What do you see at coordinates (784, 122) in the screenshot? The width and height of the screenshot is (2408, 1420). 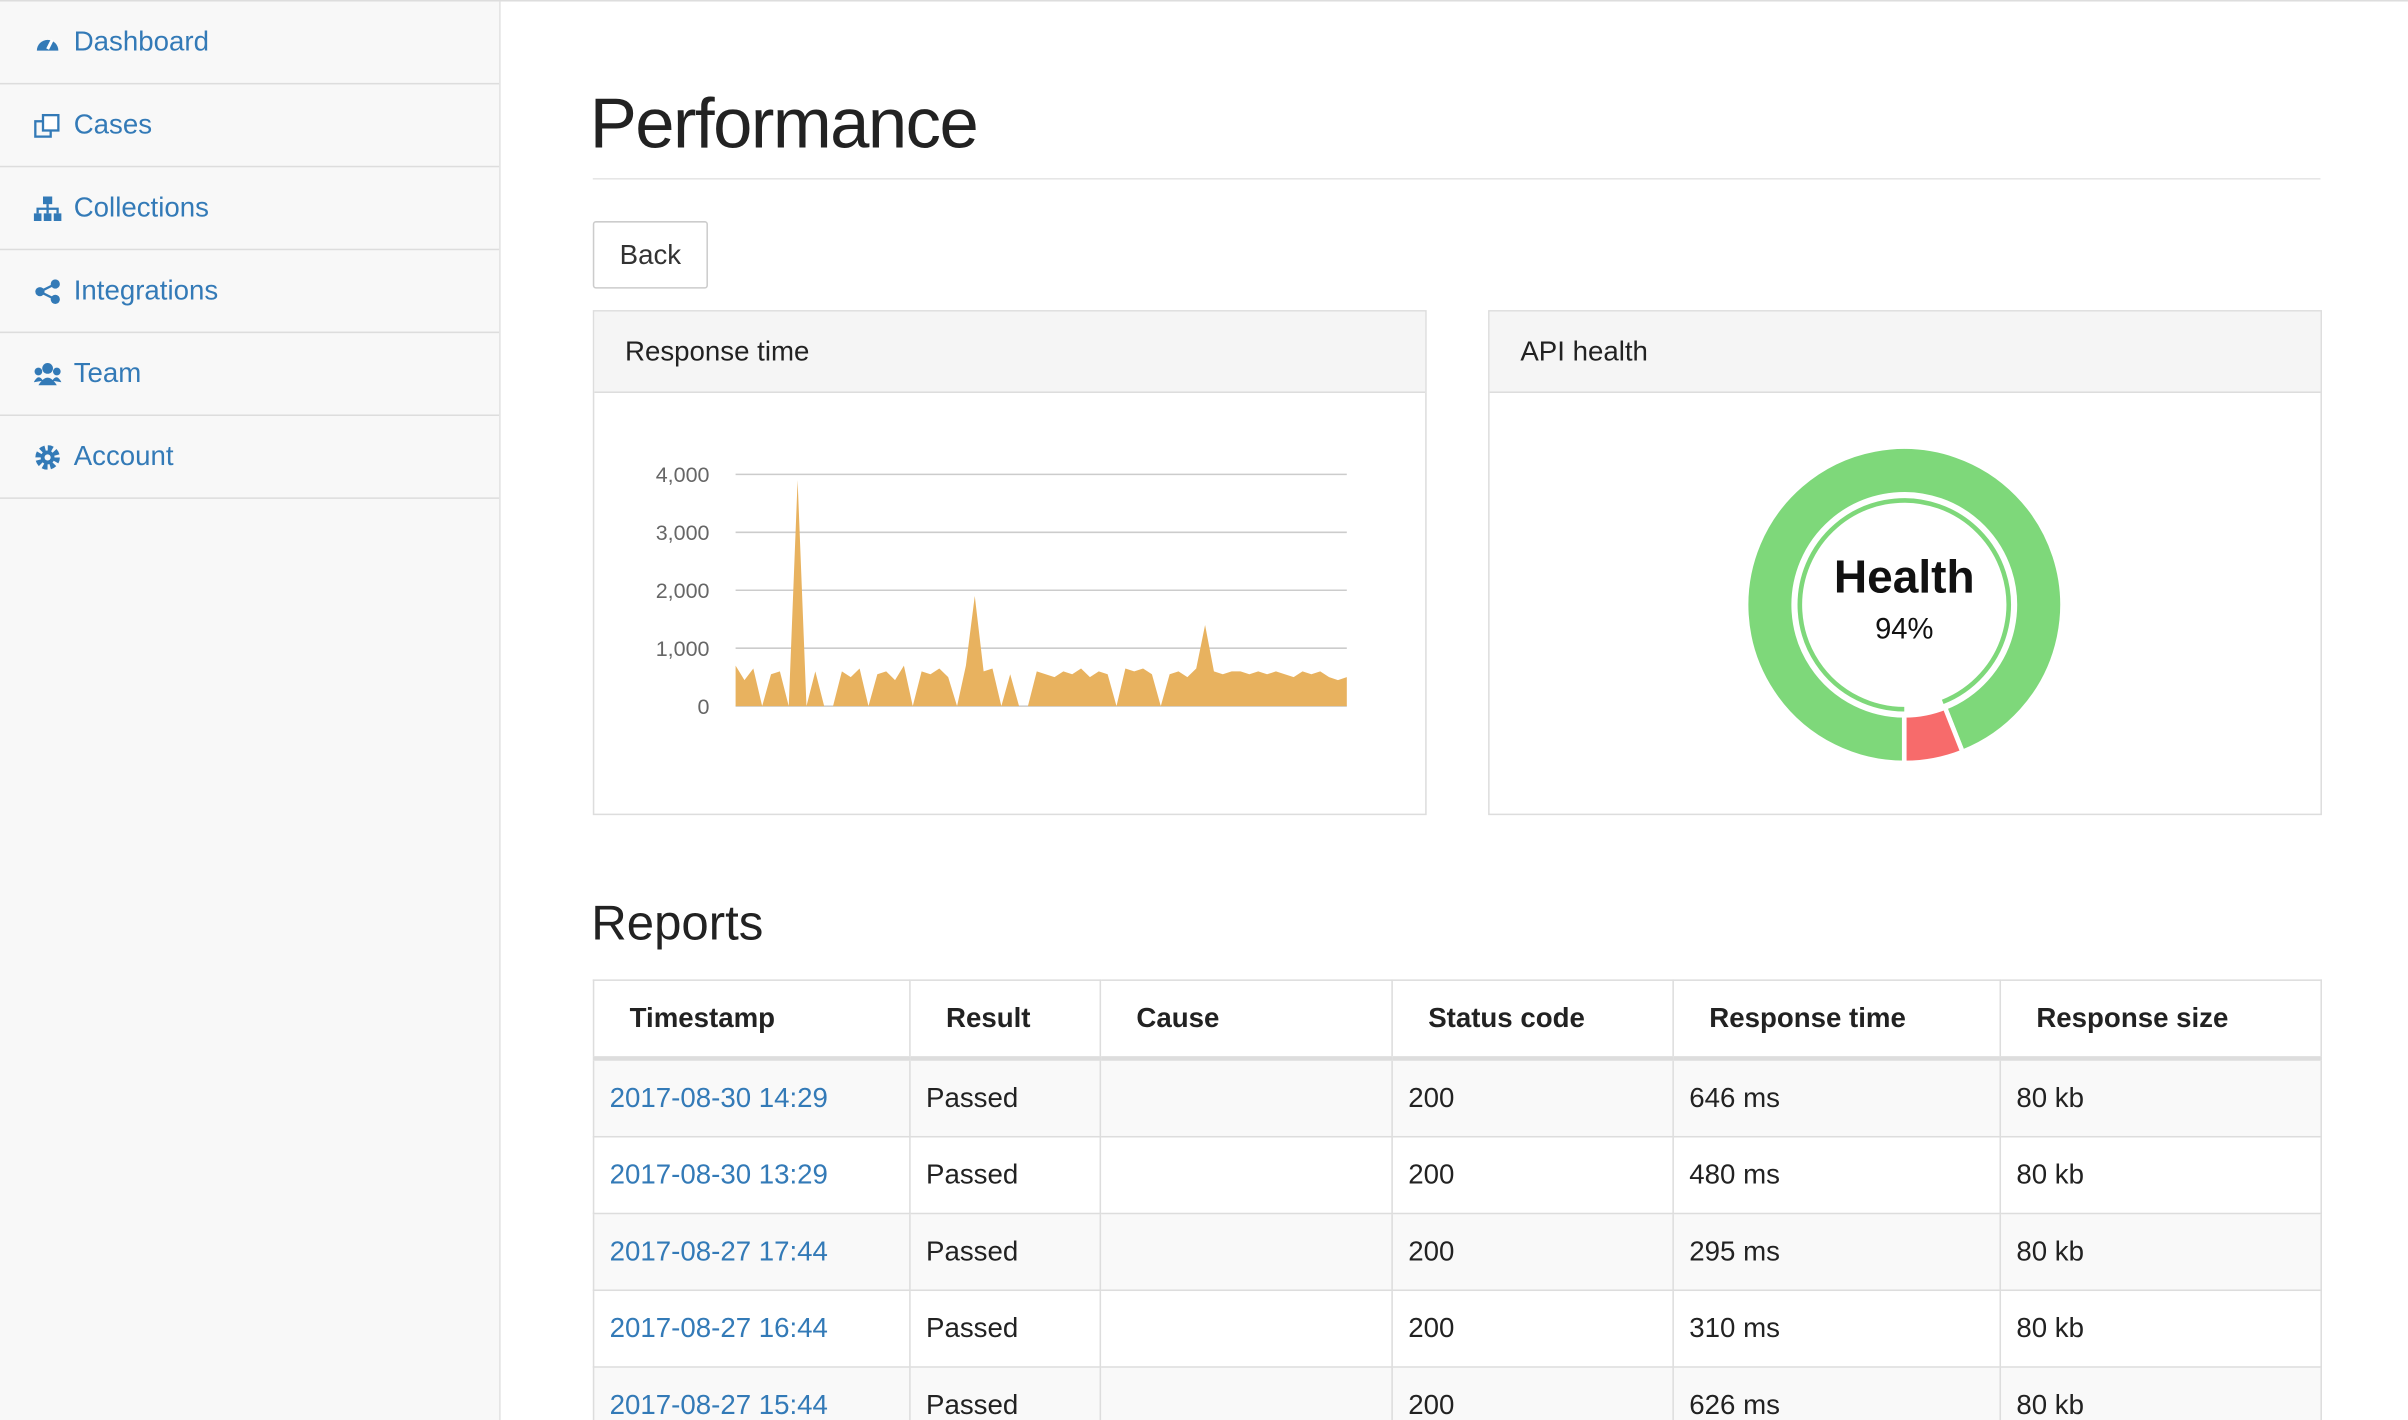 I see `page-title: Performance` at bounding box center [784, 122].